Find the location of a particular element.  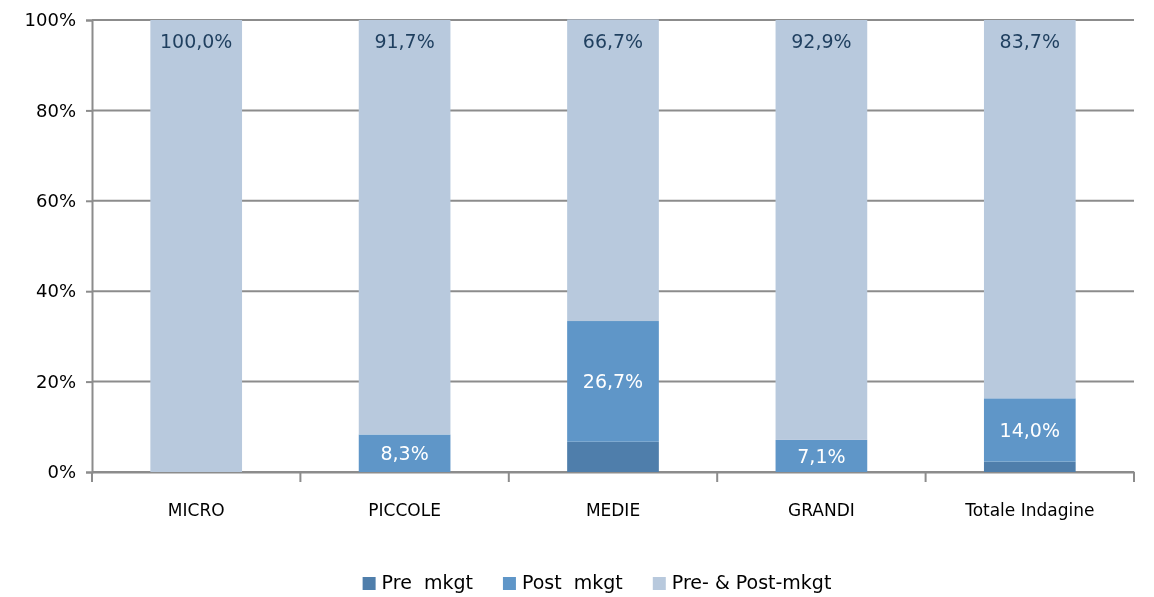

legend-label: Pre- & Post-mkgt is located at coordinates (751, 582).